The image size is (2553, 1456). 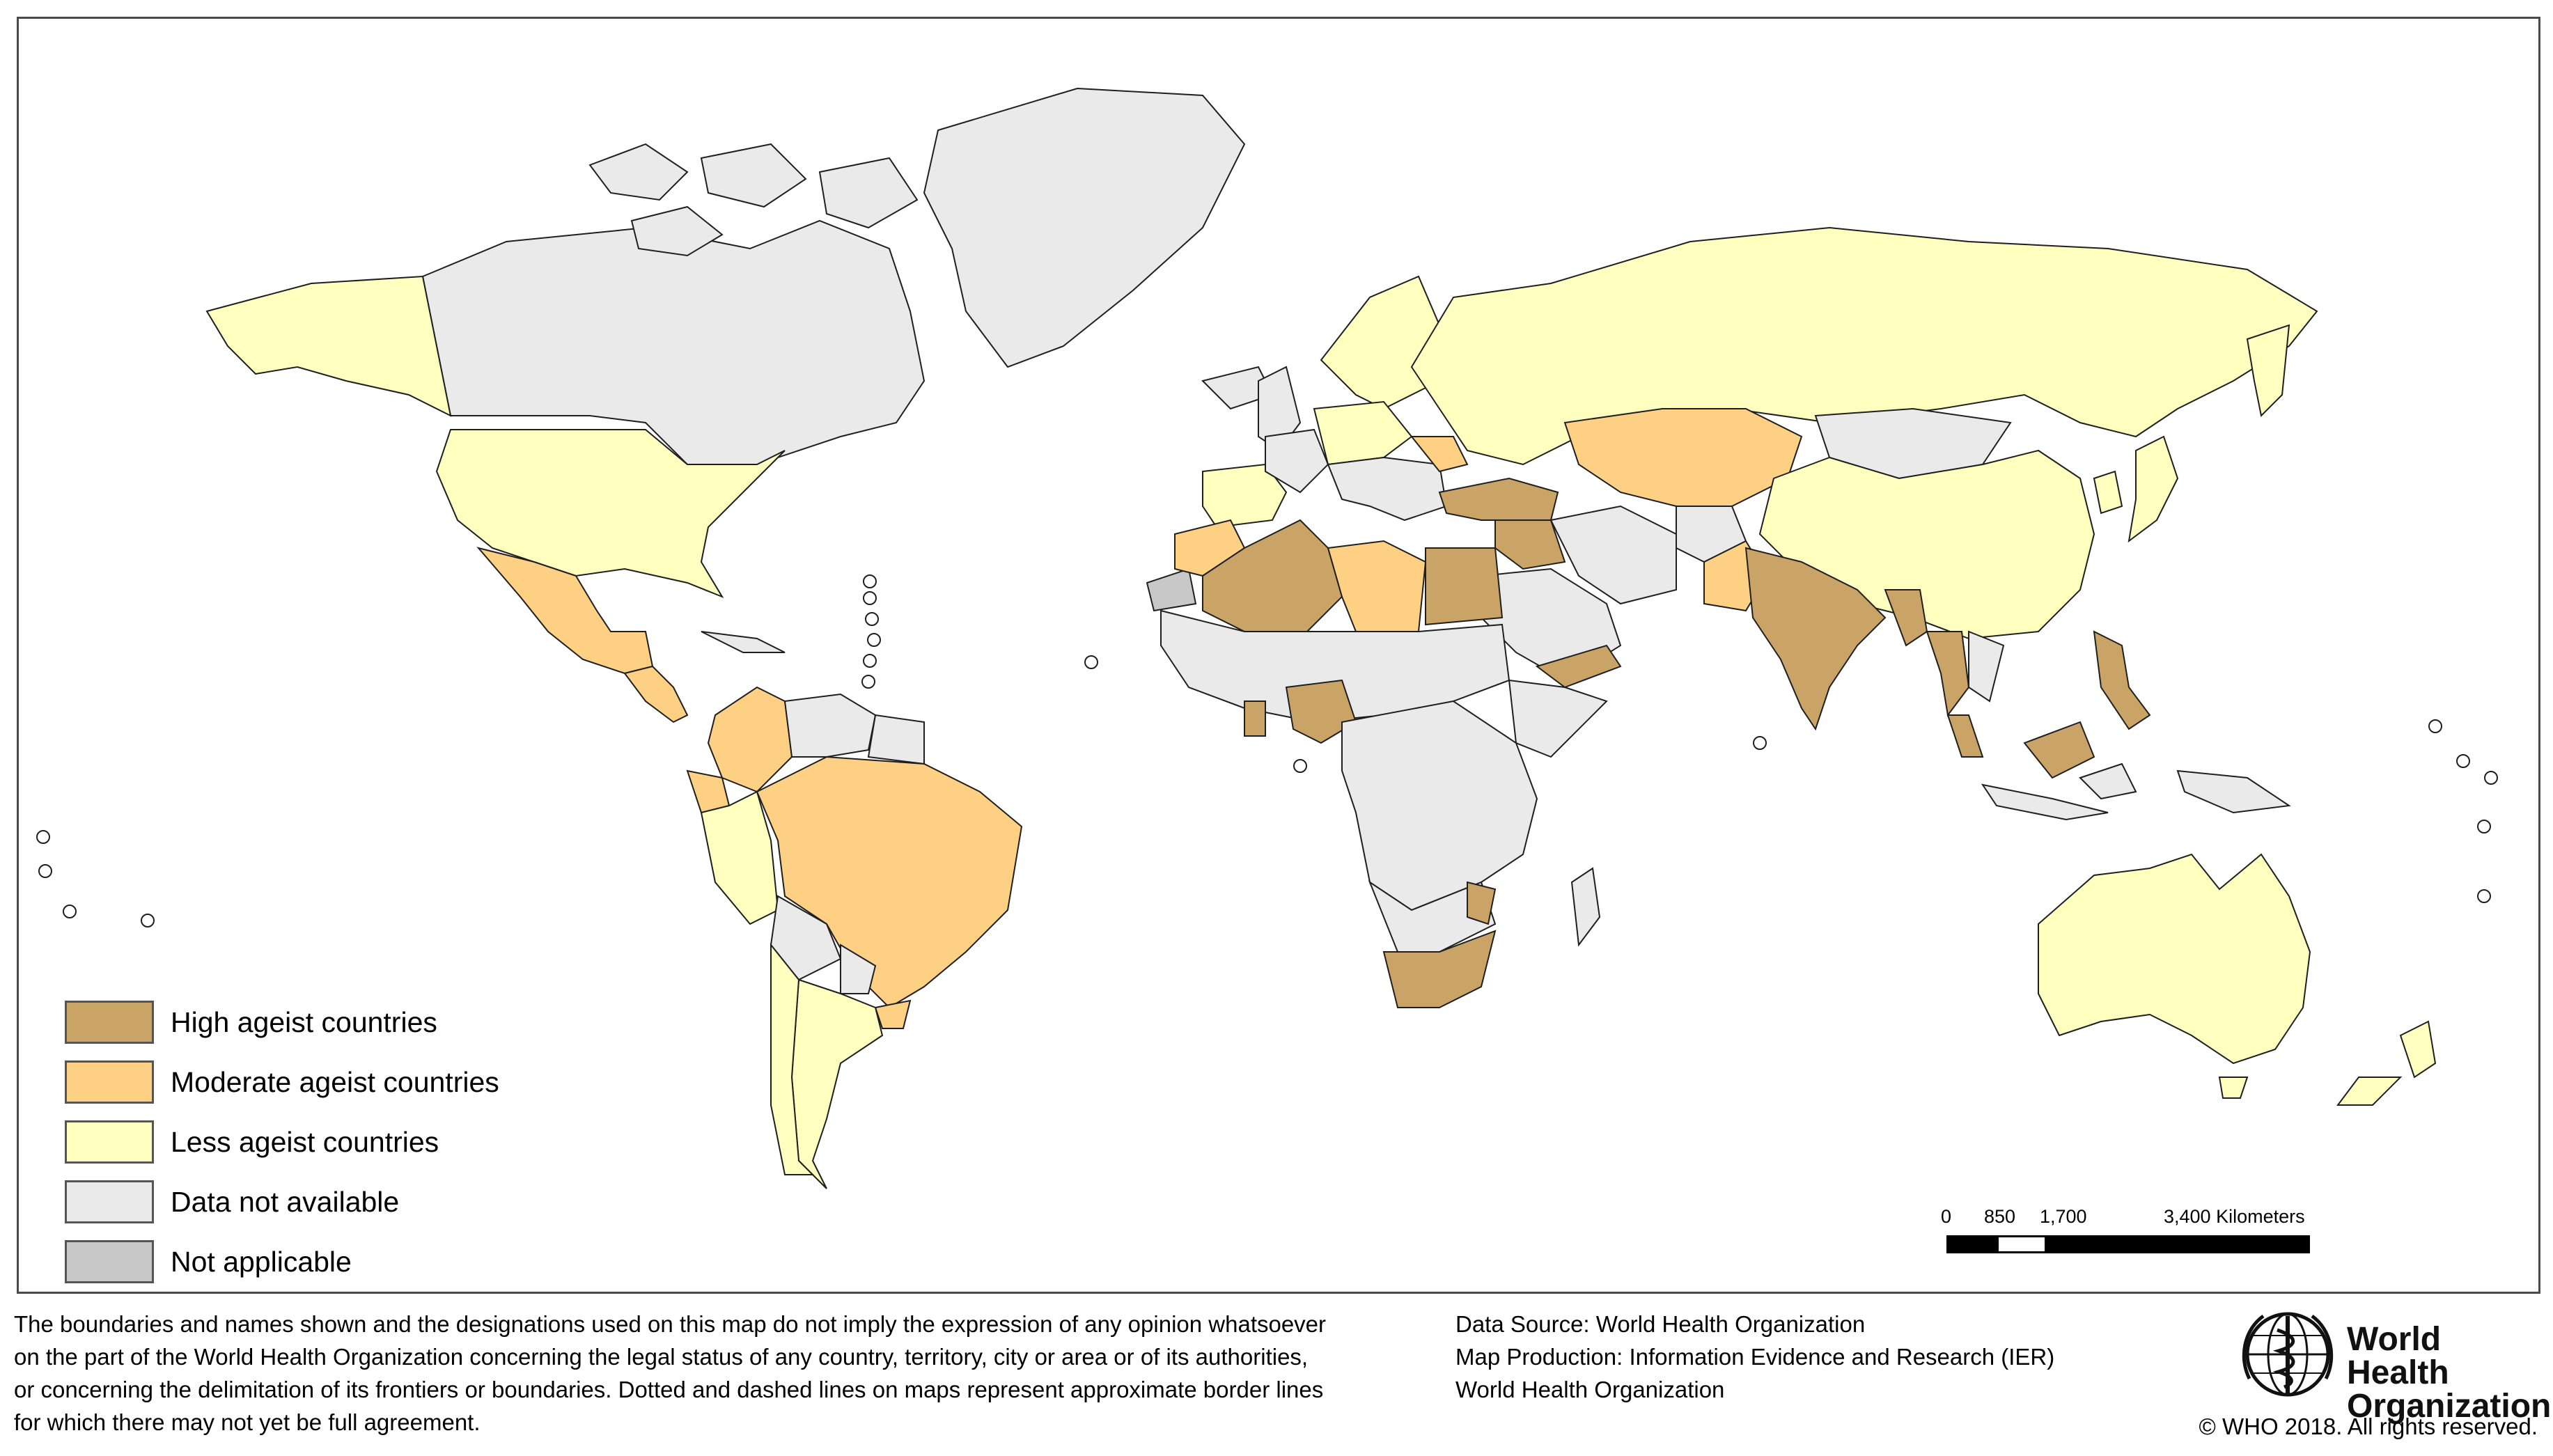 I want to click on region-peru, so click(x=739, y=857).